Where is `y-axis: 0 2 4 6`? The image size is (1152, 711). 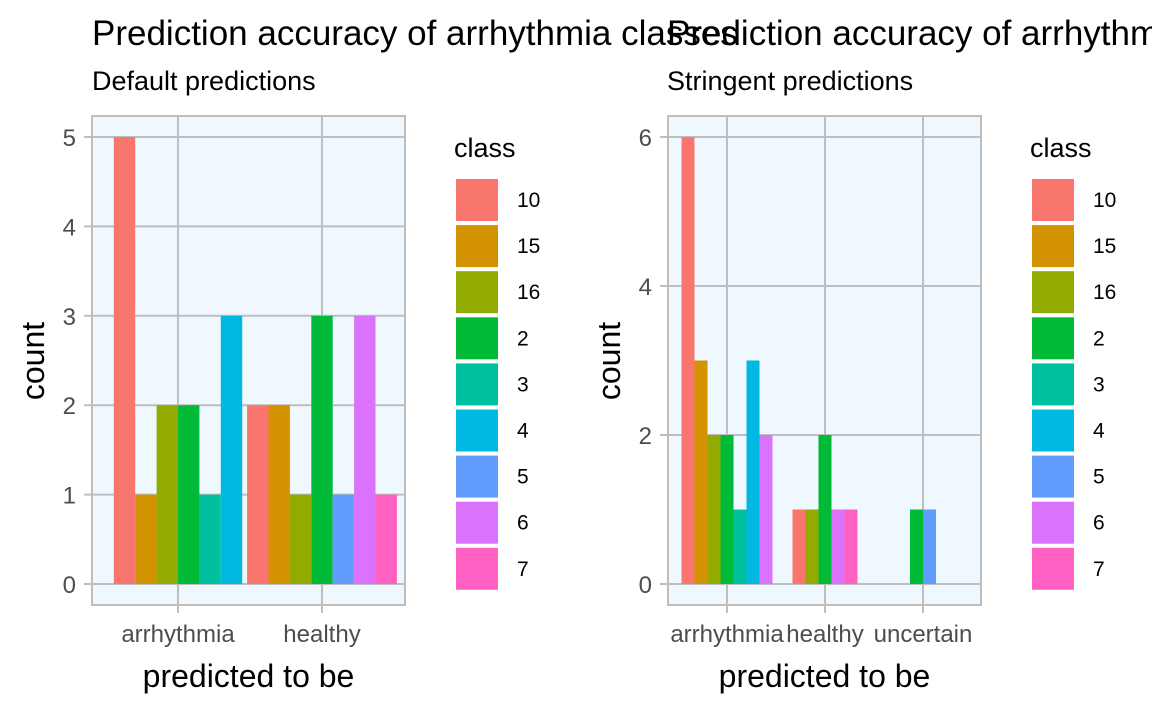 y-axis: 0 2 4 6 is located at coordinates (653, 362).